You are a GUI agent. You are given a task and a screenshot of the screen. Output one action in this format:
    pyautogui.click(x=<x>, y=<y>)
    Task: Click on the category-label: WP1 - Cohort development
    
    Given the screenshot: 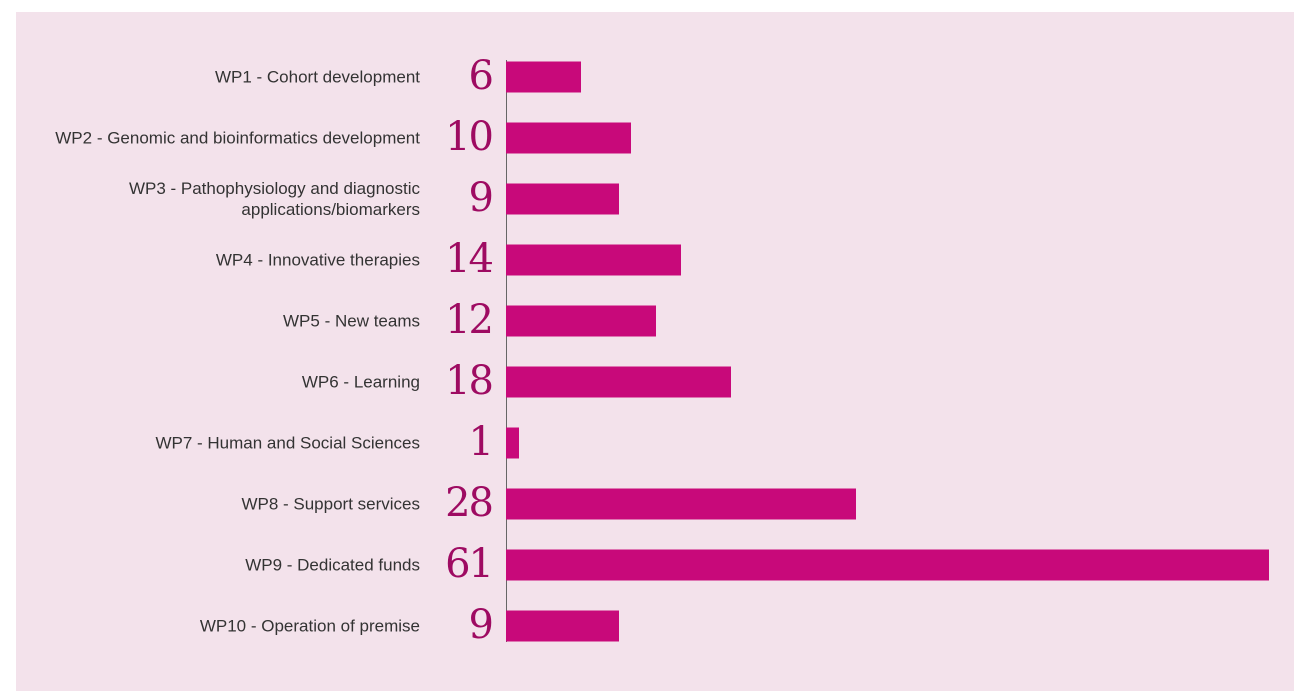 What is the action you would take?
    pyautogui.click(x=317, y=77)
    